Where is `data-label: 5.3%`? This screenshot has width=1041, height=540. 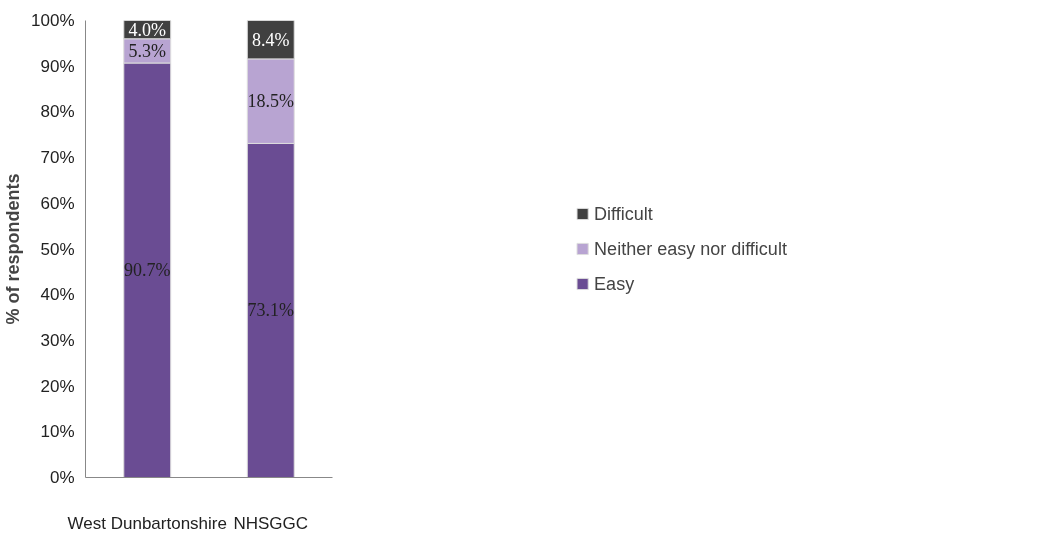
data-label: 5.3% is located at coordinates (147, 50).